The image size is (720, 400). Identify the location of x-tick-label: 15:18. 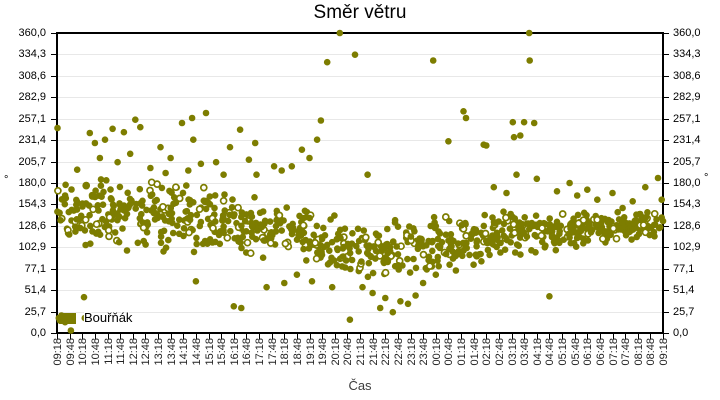
(209, 352).